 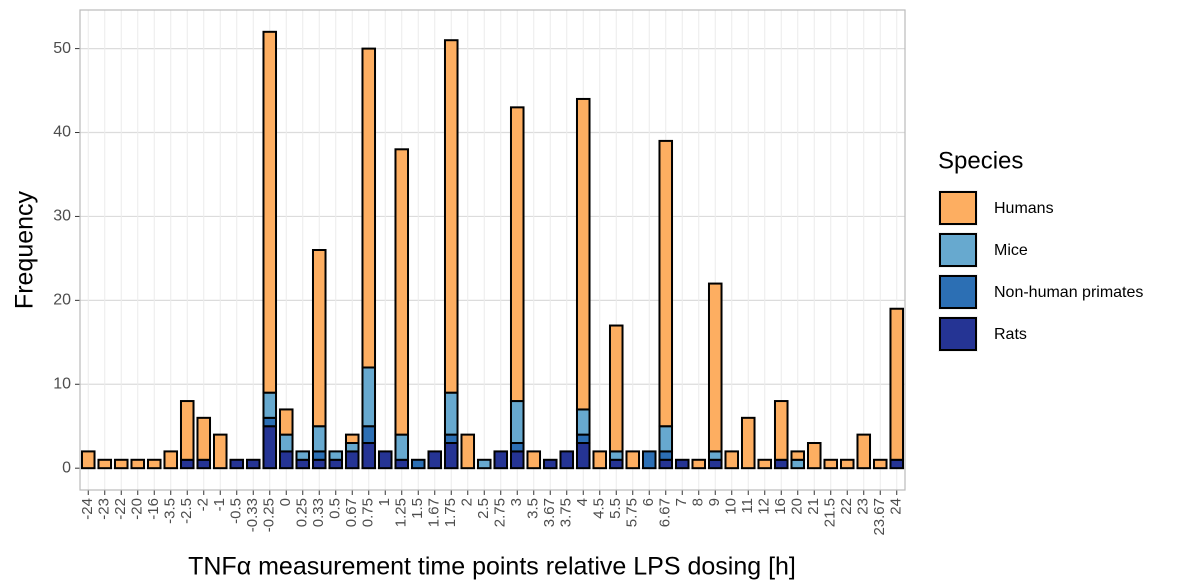 I want to click on x-tick-label: 6, so click(x=648, y=502).